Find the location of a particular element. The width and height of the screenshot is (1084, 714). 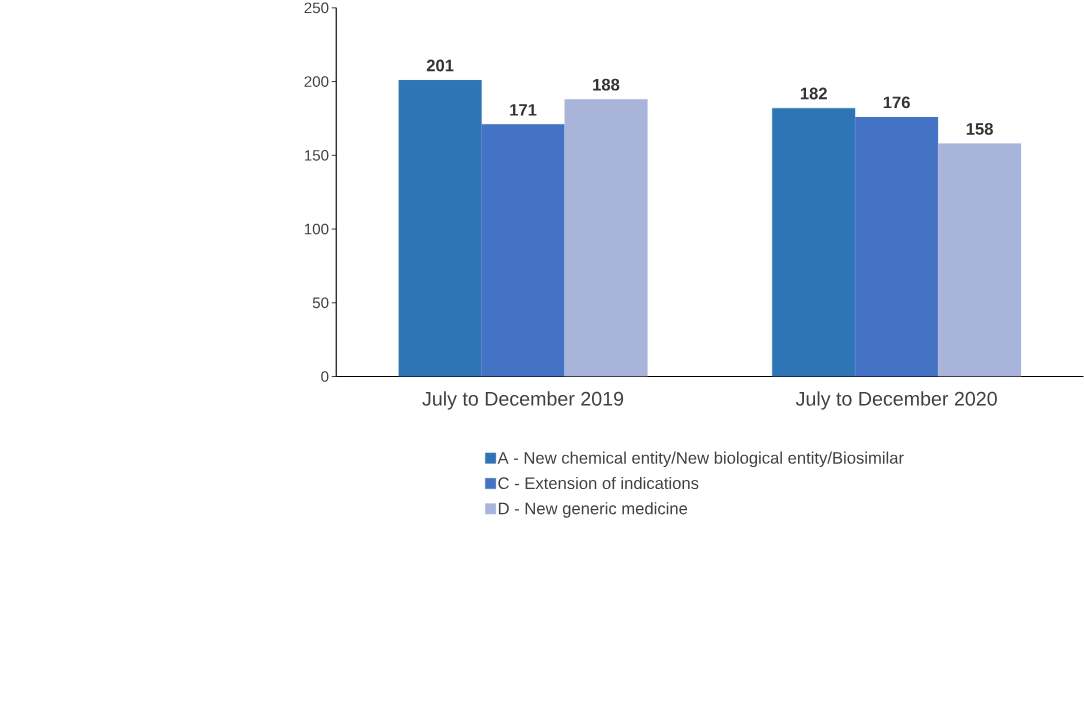

y-tick-label: 100 is located at coordinates (316, 229).